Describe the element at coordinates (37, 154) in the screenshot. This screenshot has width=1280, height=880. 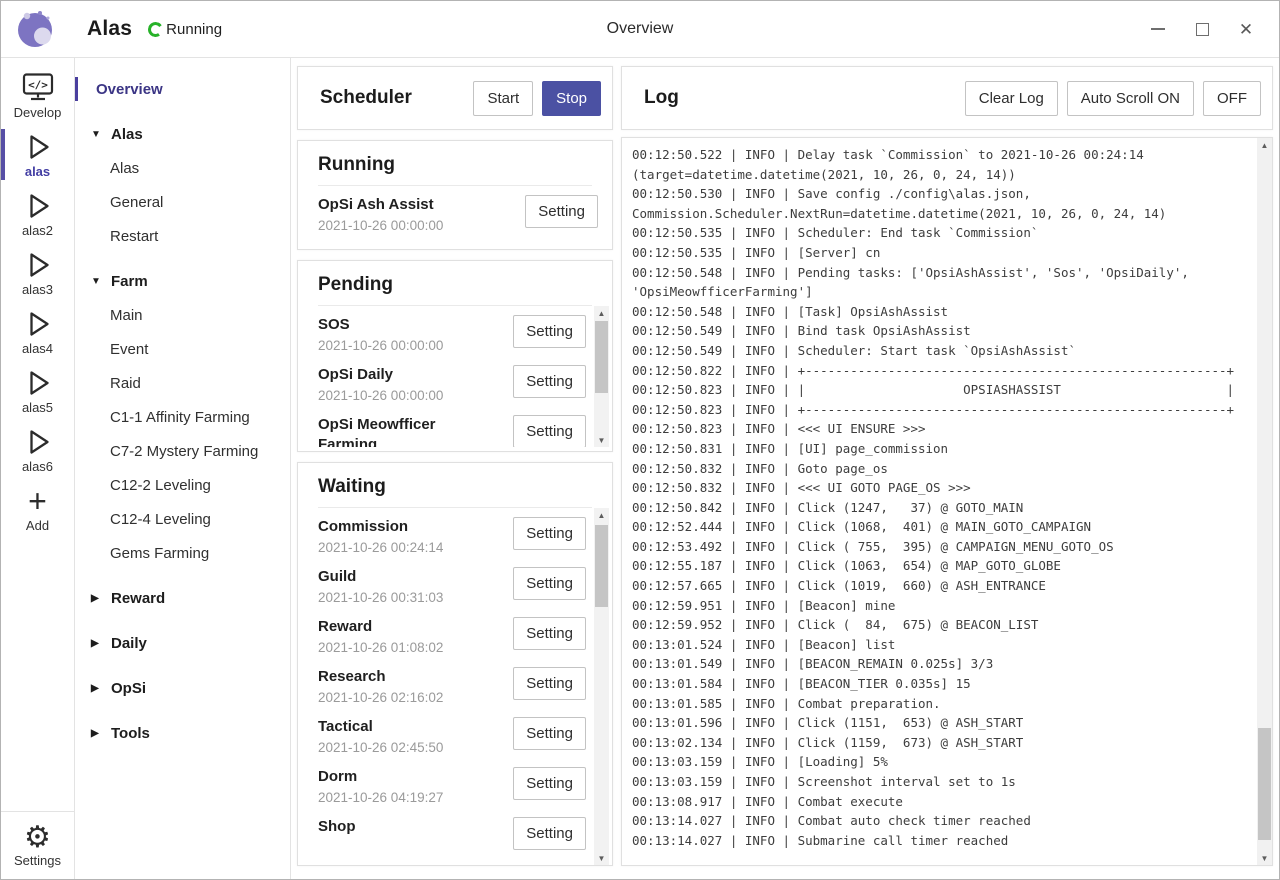
I see `sidebar-item-alas: alas` at that location.